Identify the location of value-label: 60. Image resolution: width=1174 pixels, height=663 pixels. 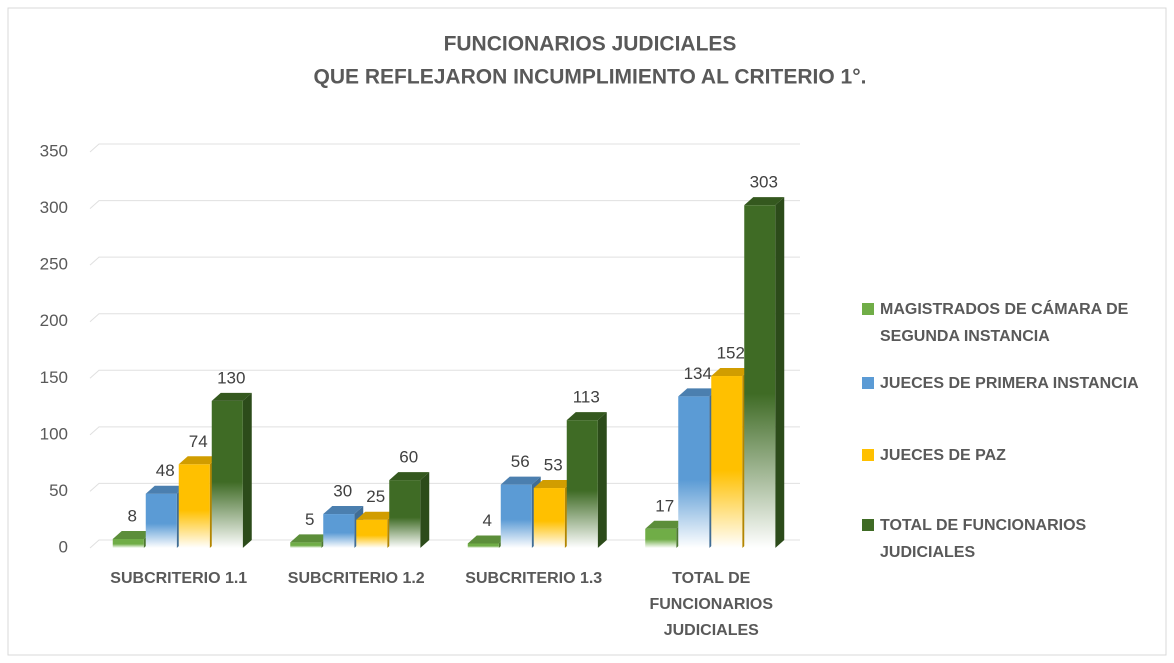
(408, 457).